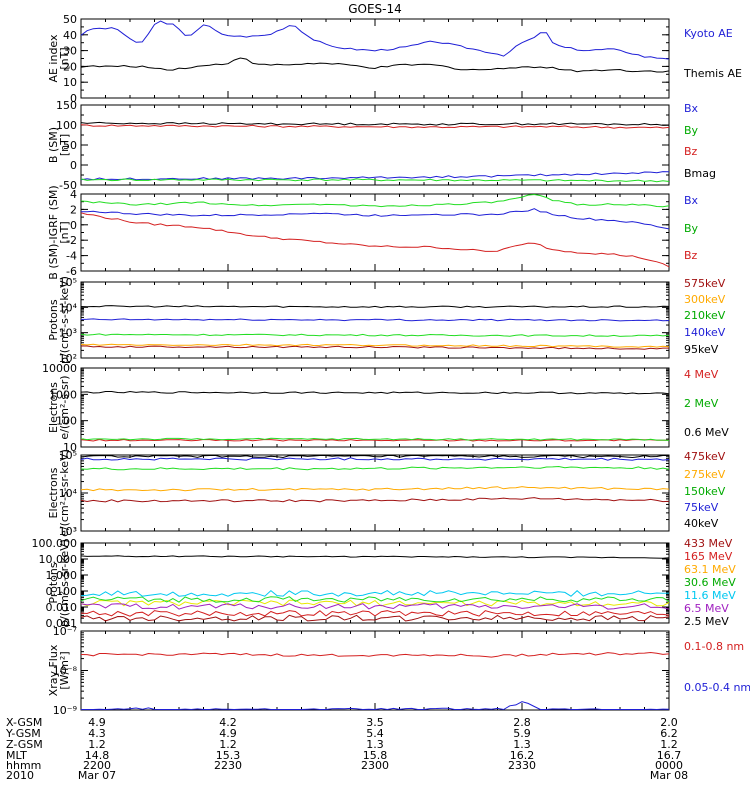 The width and height of the screenshot is (750, 800). Describe the element at coordinates (705, 456) in the screenshot. I see `legend-entry: 475keV` at that location.